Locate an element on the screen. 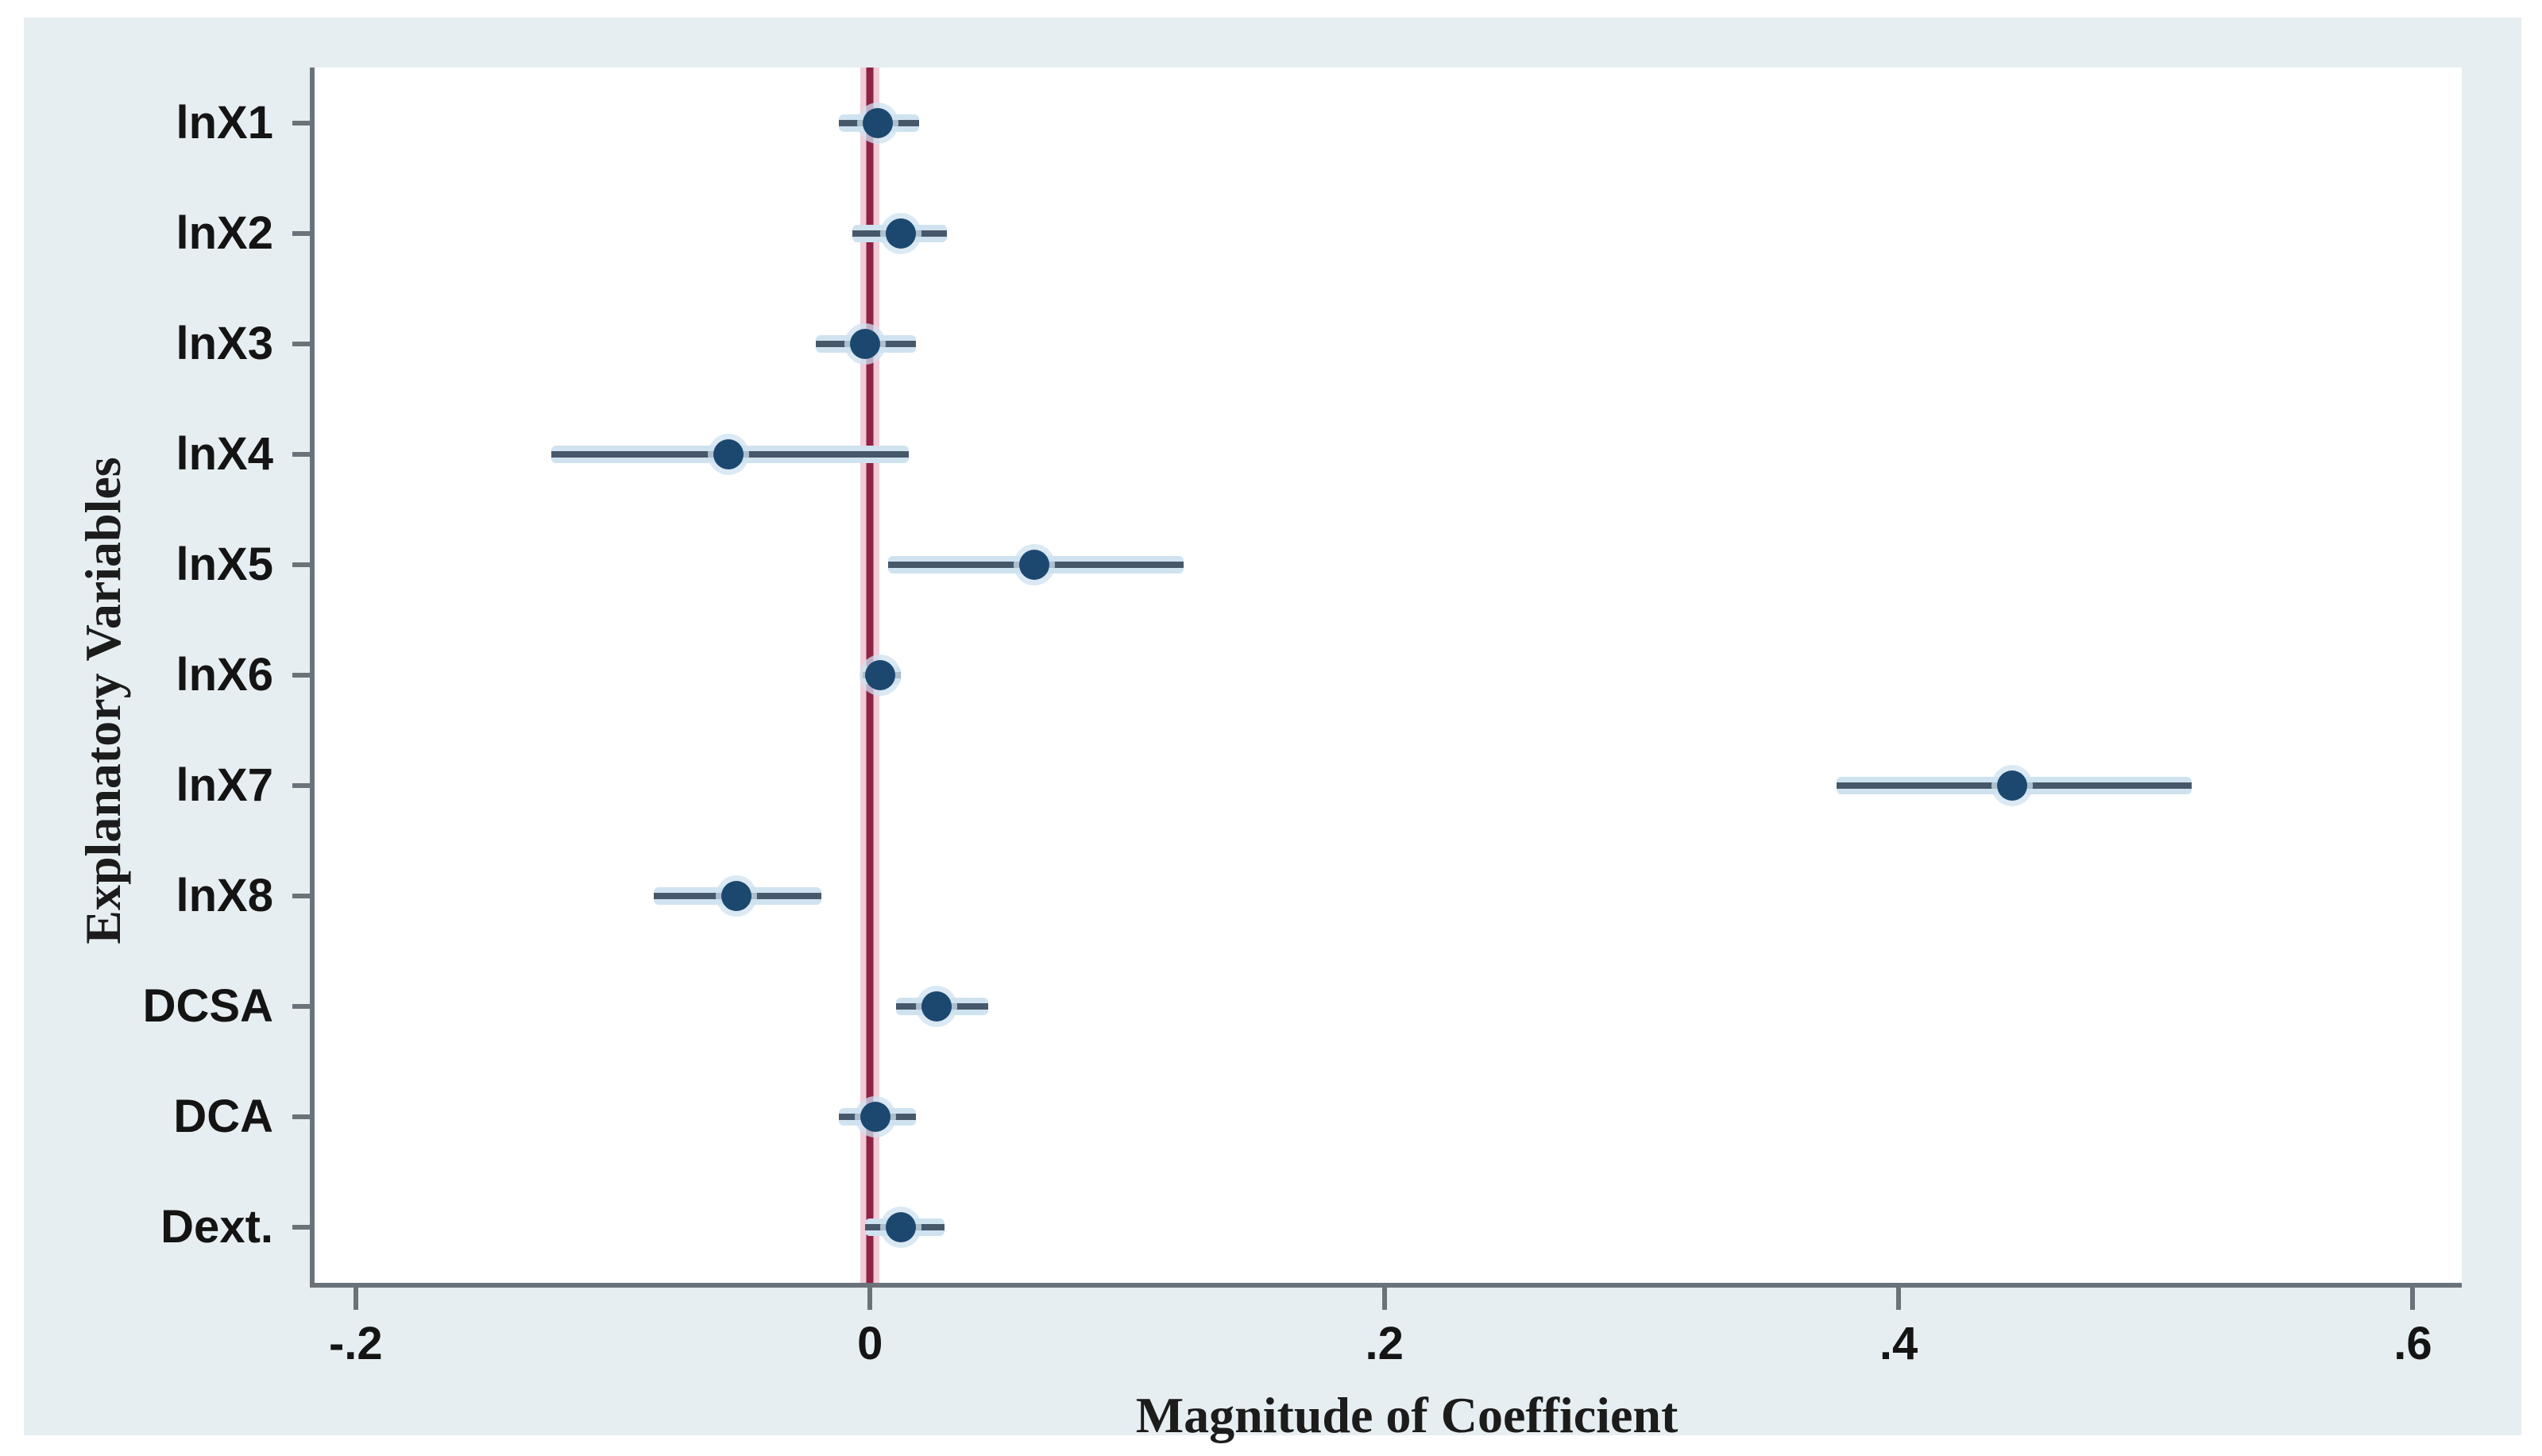 This screenshot has height=1456, width=2542. data-point-lnX5 is located at coordinates (1034, 565).